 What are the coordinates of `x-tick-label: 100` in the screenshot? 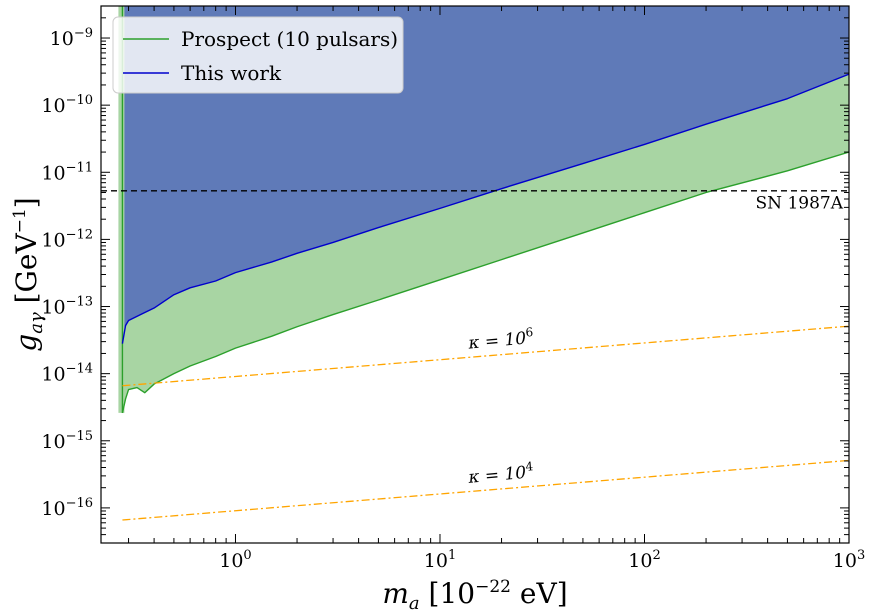 It's located at (235, 560).